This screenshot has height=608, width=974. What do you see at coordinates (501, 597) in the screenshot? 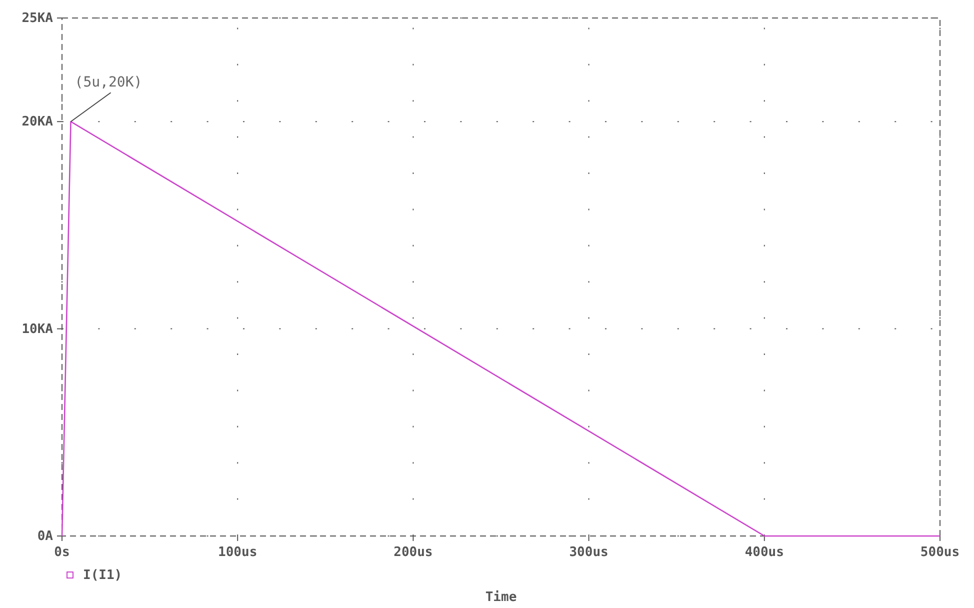
I see `x-axis-title: Time` at bounding box center [501, 597].